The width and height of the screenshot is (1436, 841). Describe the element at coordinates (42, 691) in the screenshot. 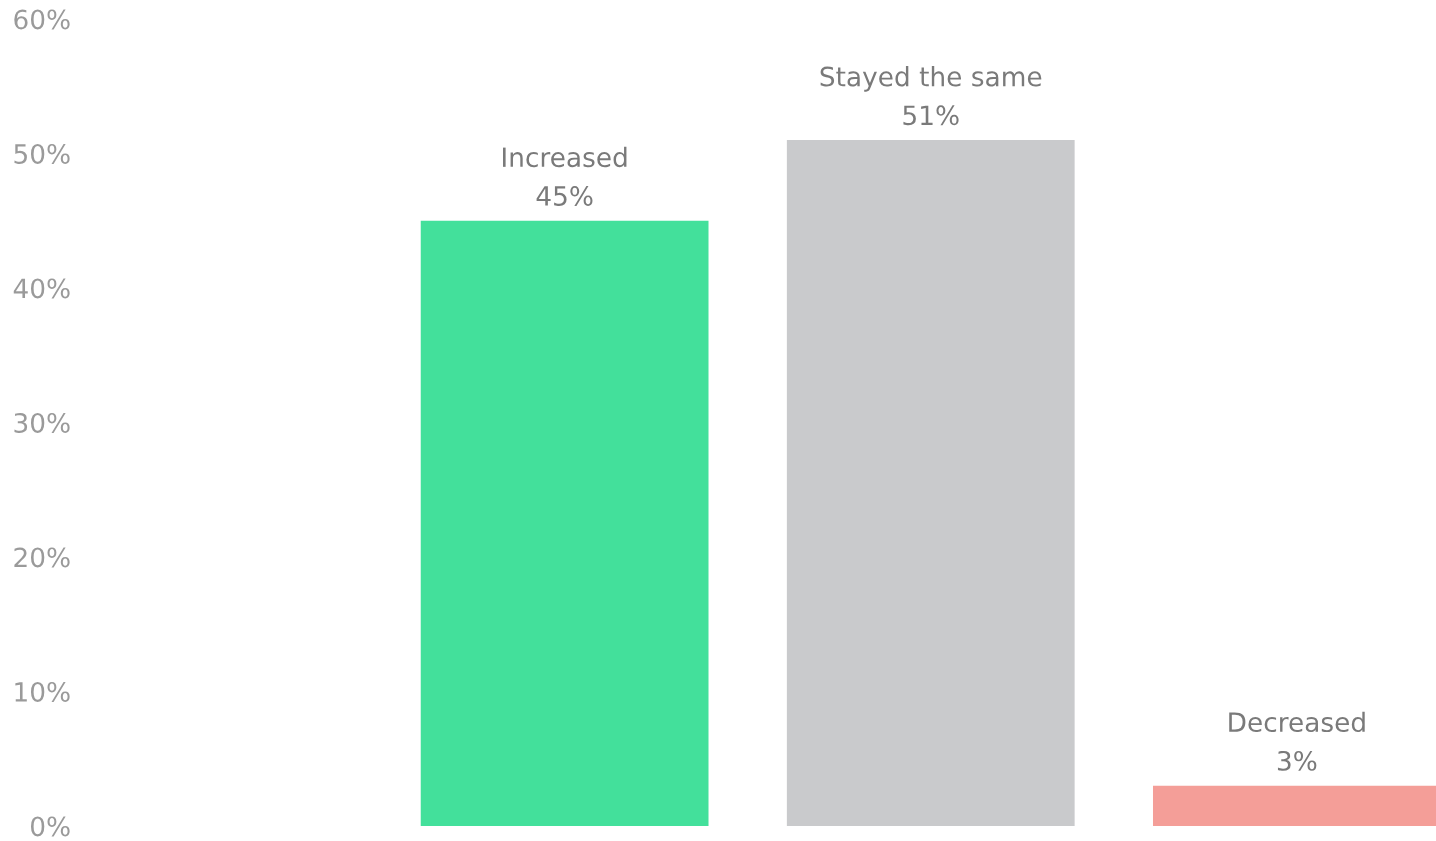

I see `y-tick-label: 10%` at that location.